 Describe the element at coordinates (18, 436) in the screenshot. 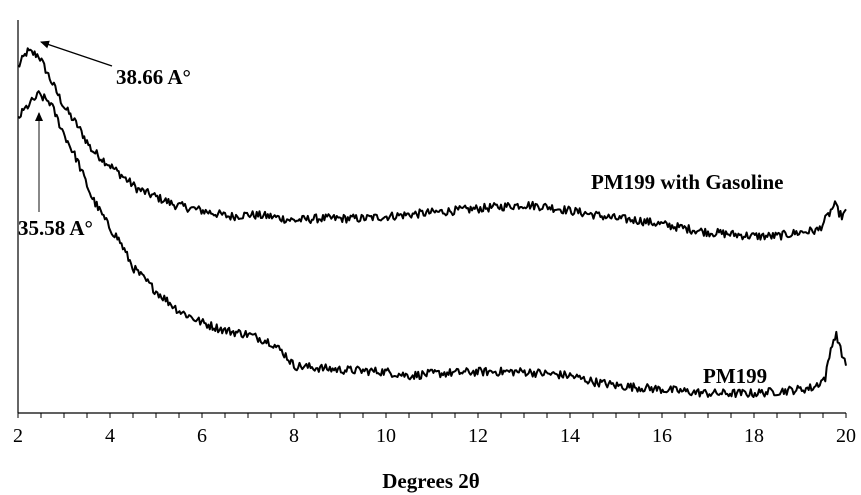

I see `x-tick-label: 2` at that location.